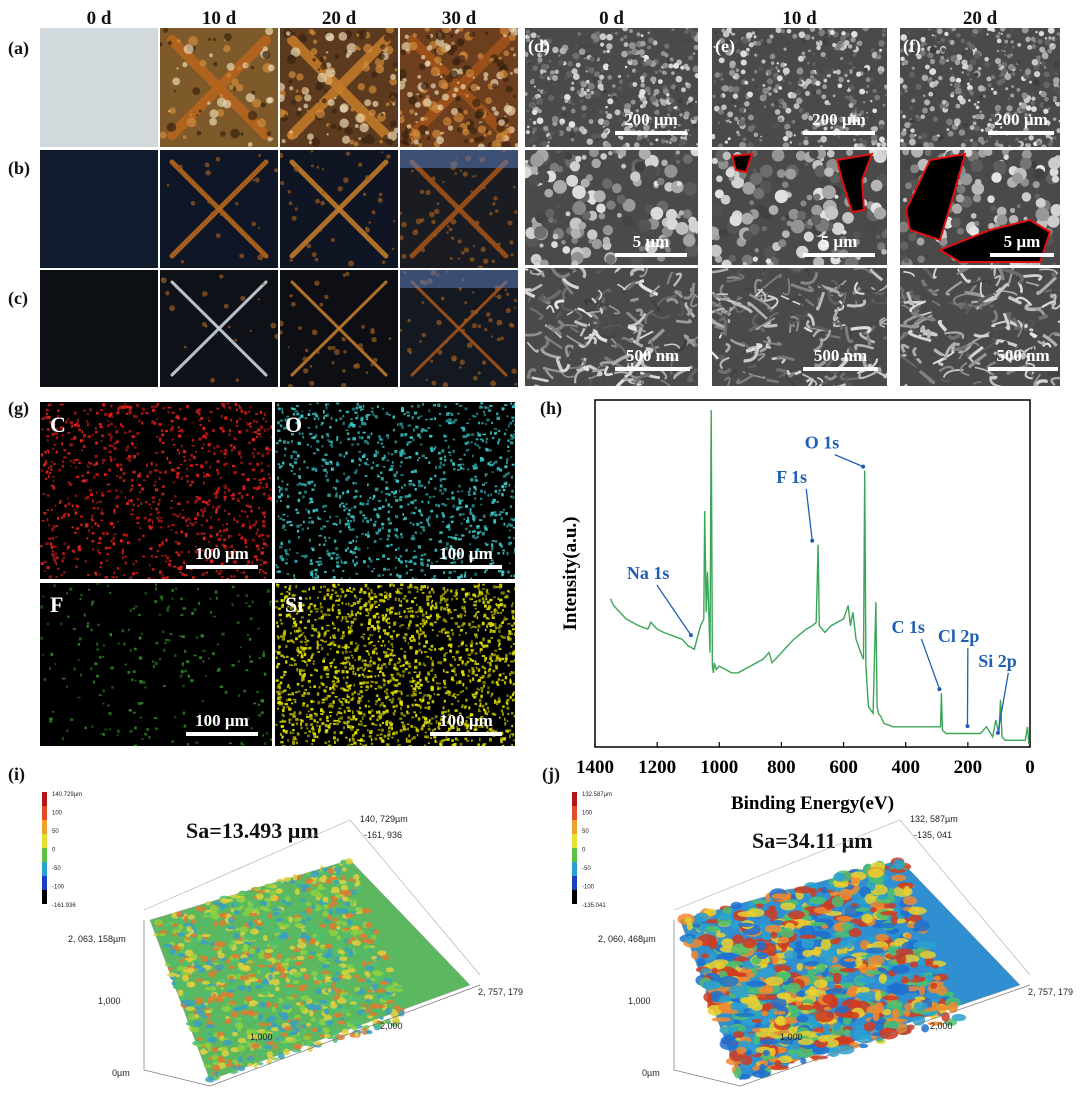 This screenshot has height=1103, width=1080. What do you see at coordinates (391, 1026) in the screenshot?
I see `profile-axis-label: 2,000` at bounding box center [391, 1026].